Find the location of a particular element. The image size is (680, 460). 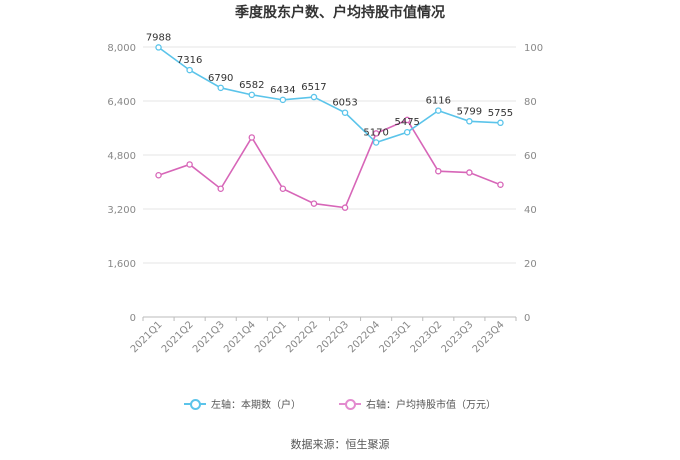

data-label-shareholders: 5475 is located at coordinates (406, 122).